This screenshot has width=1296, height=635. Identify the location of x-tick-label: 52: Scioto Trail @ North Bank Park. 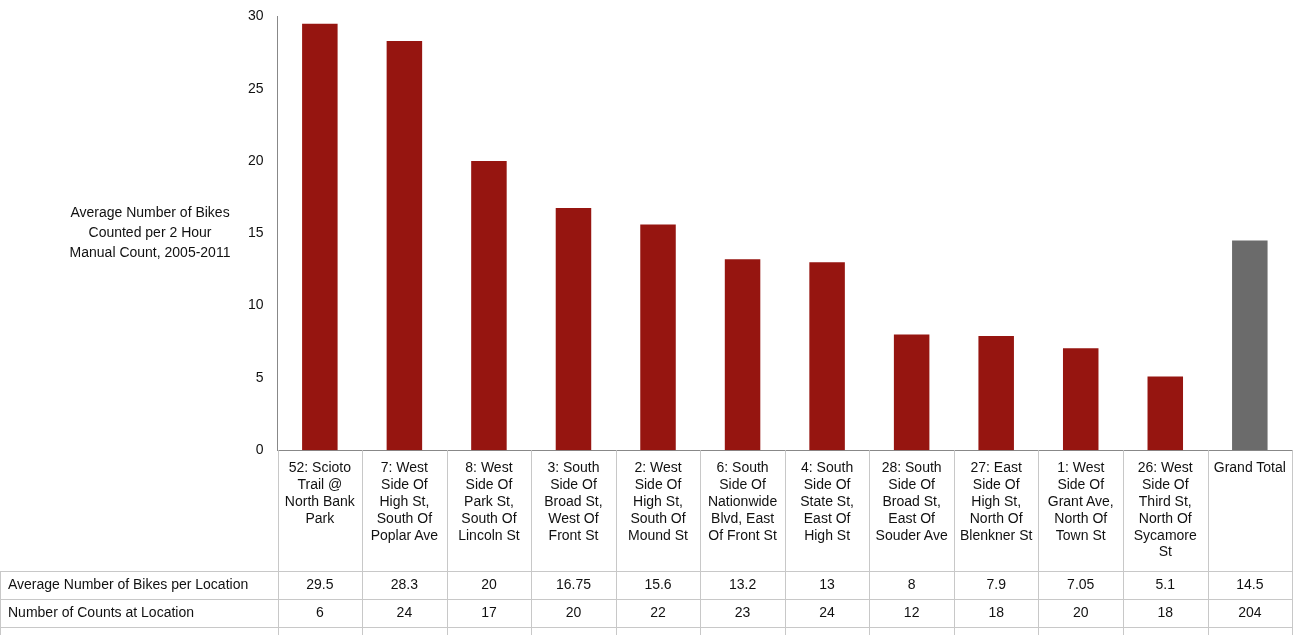
(320, 492).